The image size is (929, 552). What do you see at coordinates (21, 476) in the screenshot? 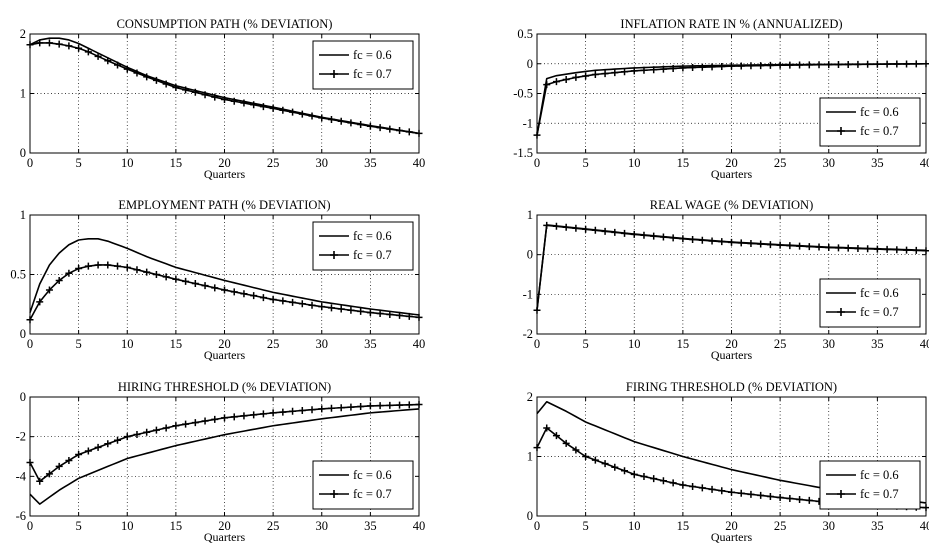
I see `y-tick-label: -4` at bounding box center [21, 476].